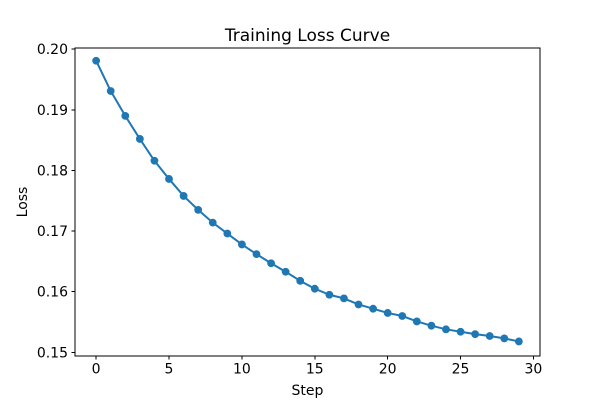  I want to click on y-tick-label: 0.19, so click(52, 111).